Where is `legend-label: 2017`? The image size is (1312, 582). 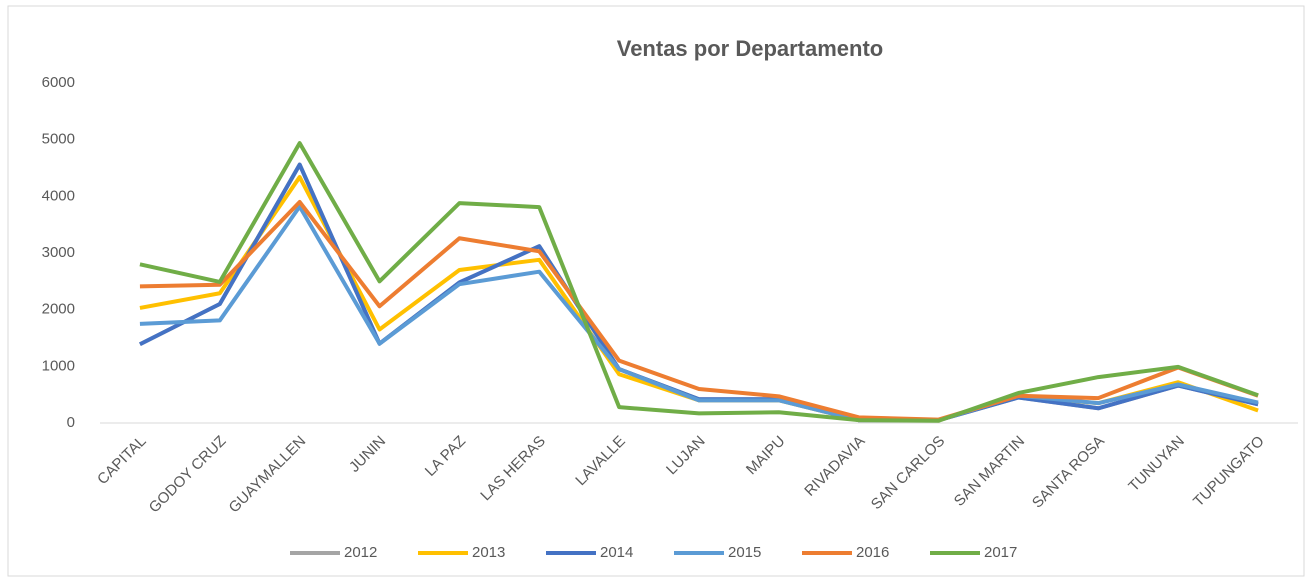
legend-label: 2017 is located at coordinates (1000, 552).